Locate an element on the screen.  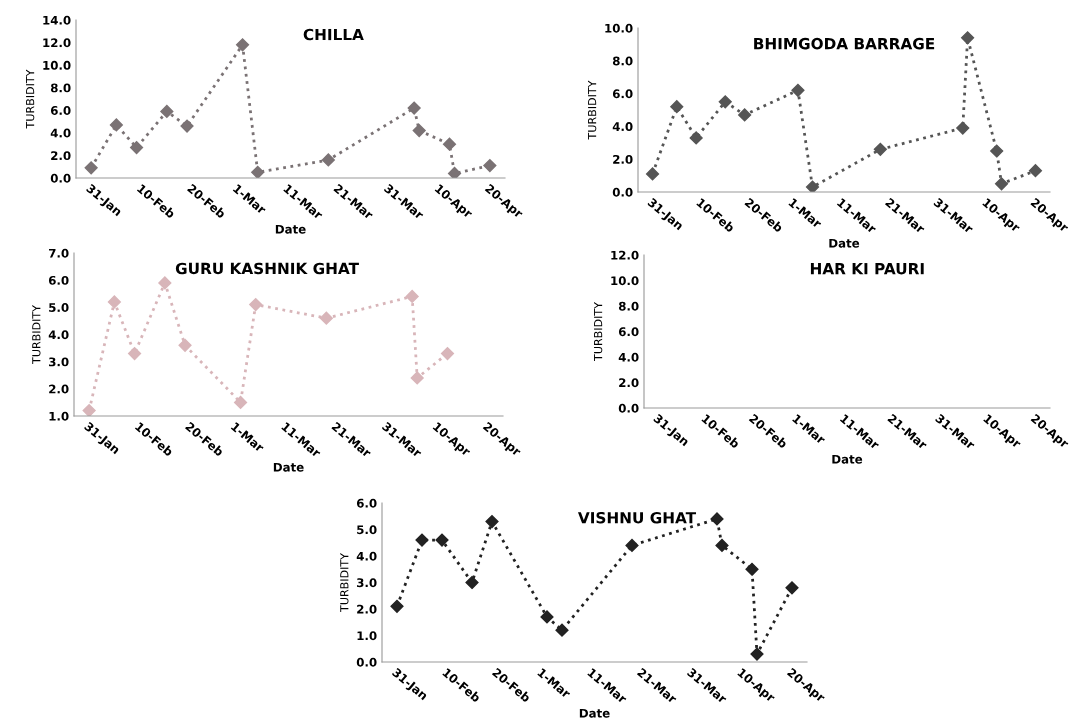
chart-title: CHILLA is located at coordinates (333, 34).